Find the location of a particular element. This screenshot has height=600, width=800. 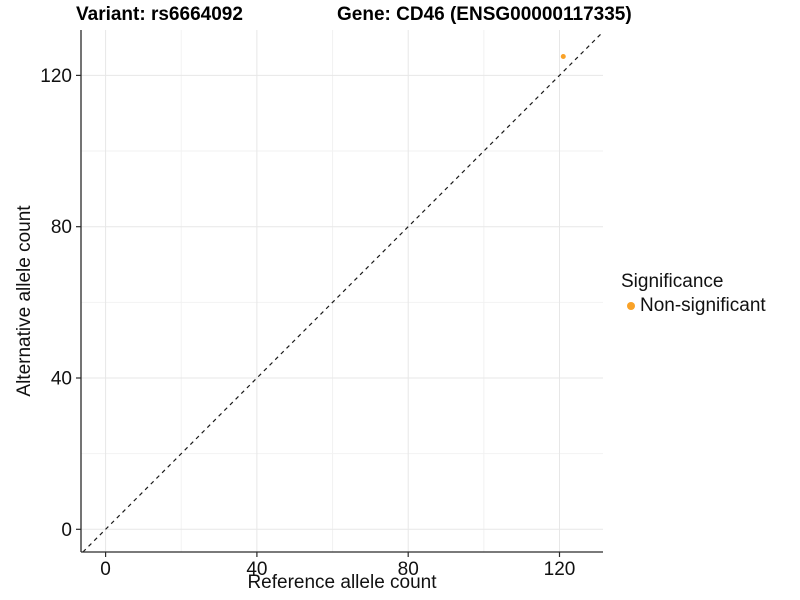

data-point is located at coordinates (563, 56).